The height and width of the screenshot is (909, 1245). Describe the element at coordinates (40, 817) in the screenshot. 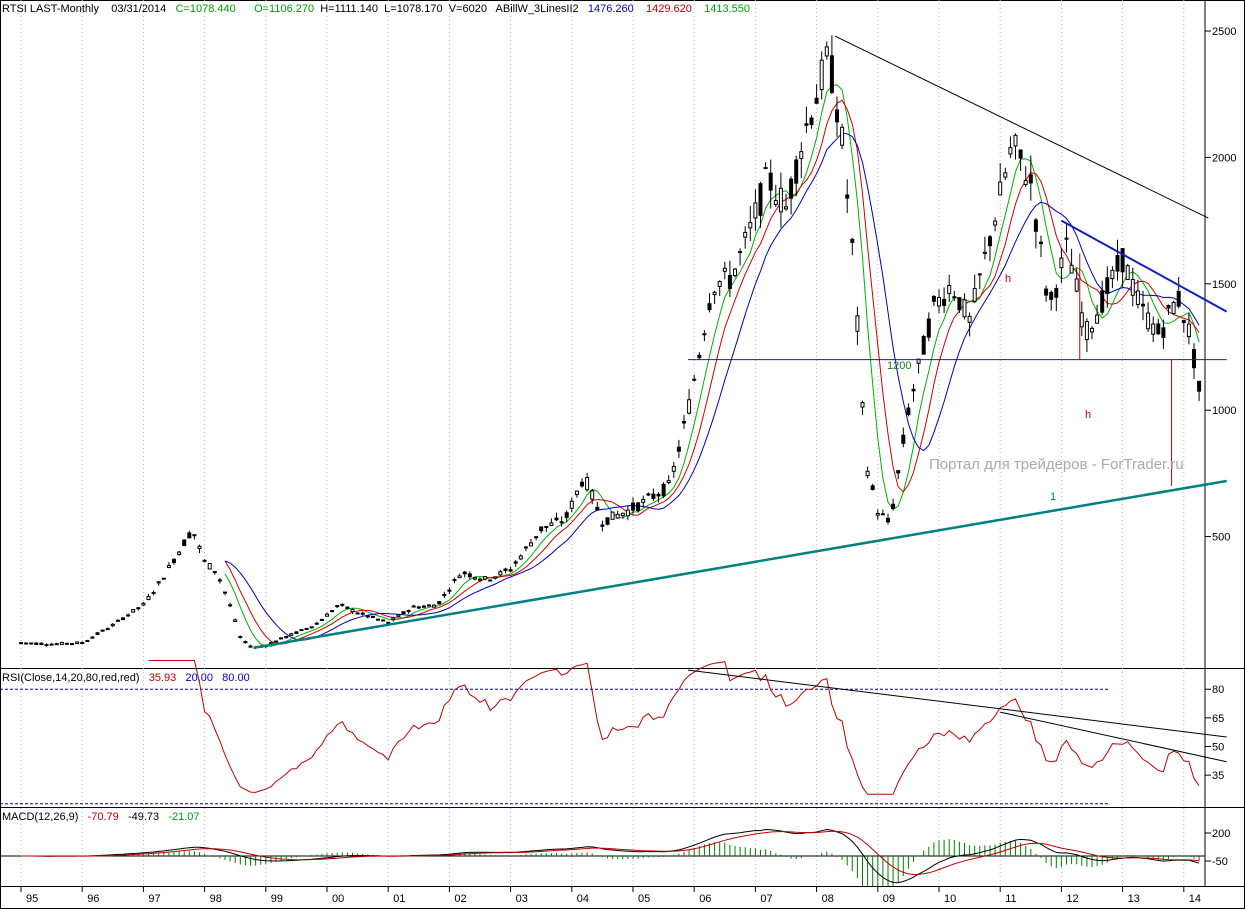

I see `macd-name: MACD(12,26,9)` at that location.